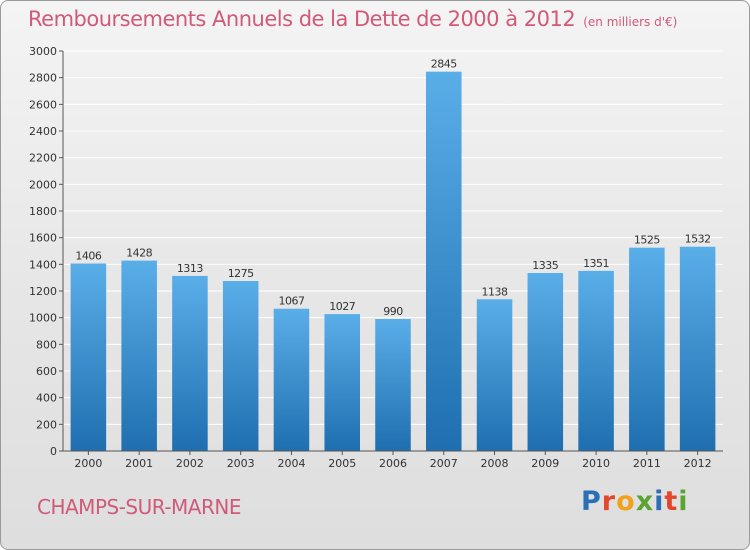 This screenshot has width=750, height=550. I want to click on y-tick-label: 600, so click(46, 371).